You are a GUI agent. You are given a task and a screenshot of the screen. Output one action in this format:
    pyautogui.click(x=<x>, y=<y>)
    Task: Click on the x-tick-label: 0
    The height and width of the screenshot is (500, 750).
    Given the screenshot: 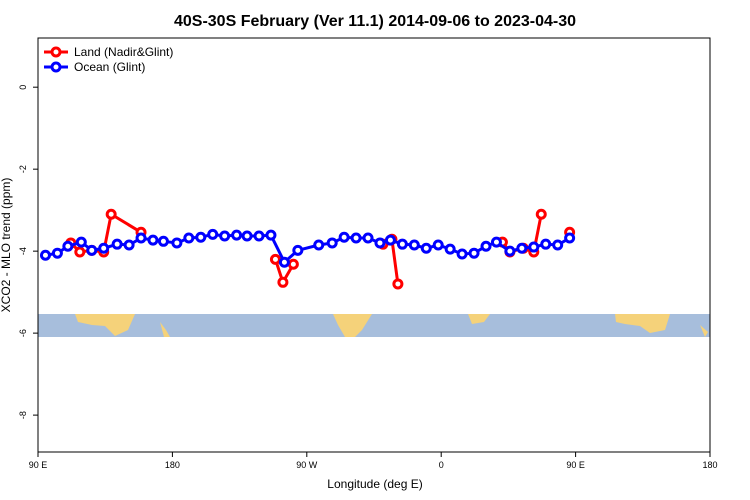 What is the action you would take?
    pyautogui.click(x=441, y=465)
    